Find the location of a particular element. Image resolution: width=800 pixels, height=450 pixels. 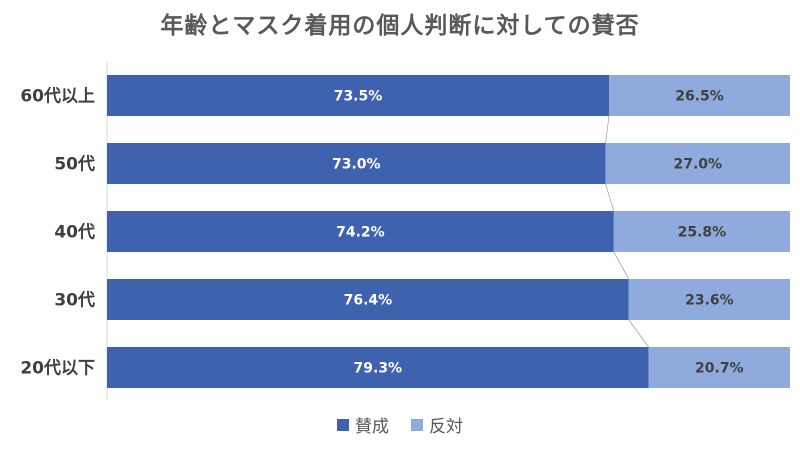

legend-swatch-disagree is located at coordinates (417, 424).